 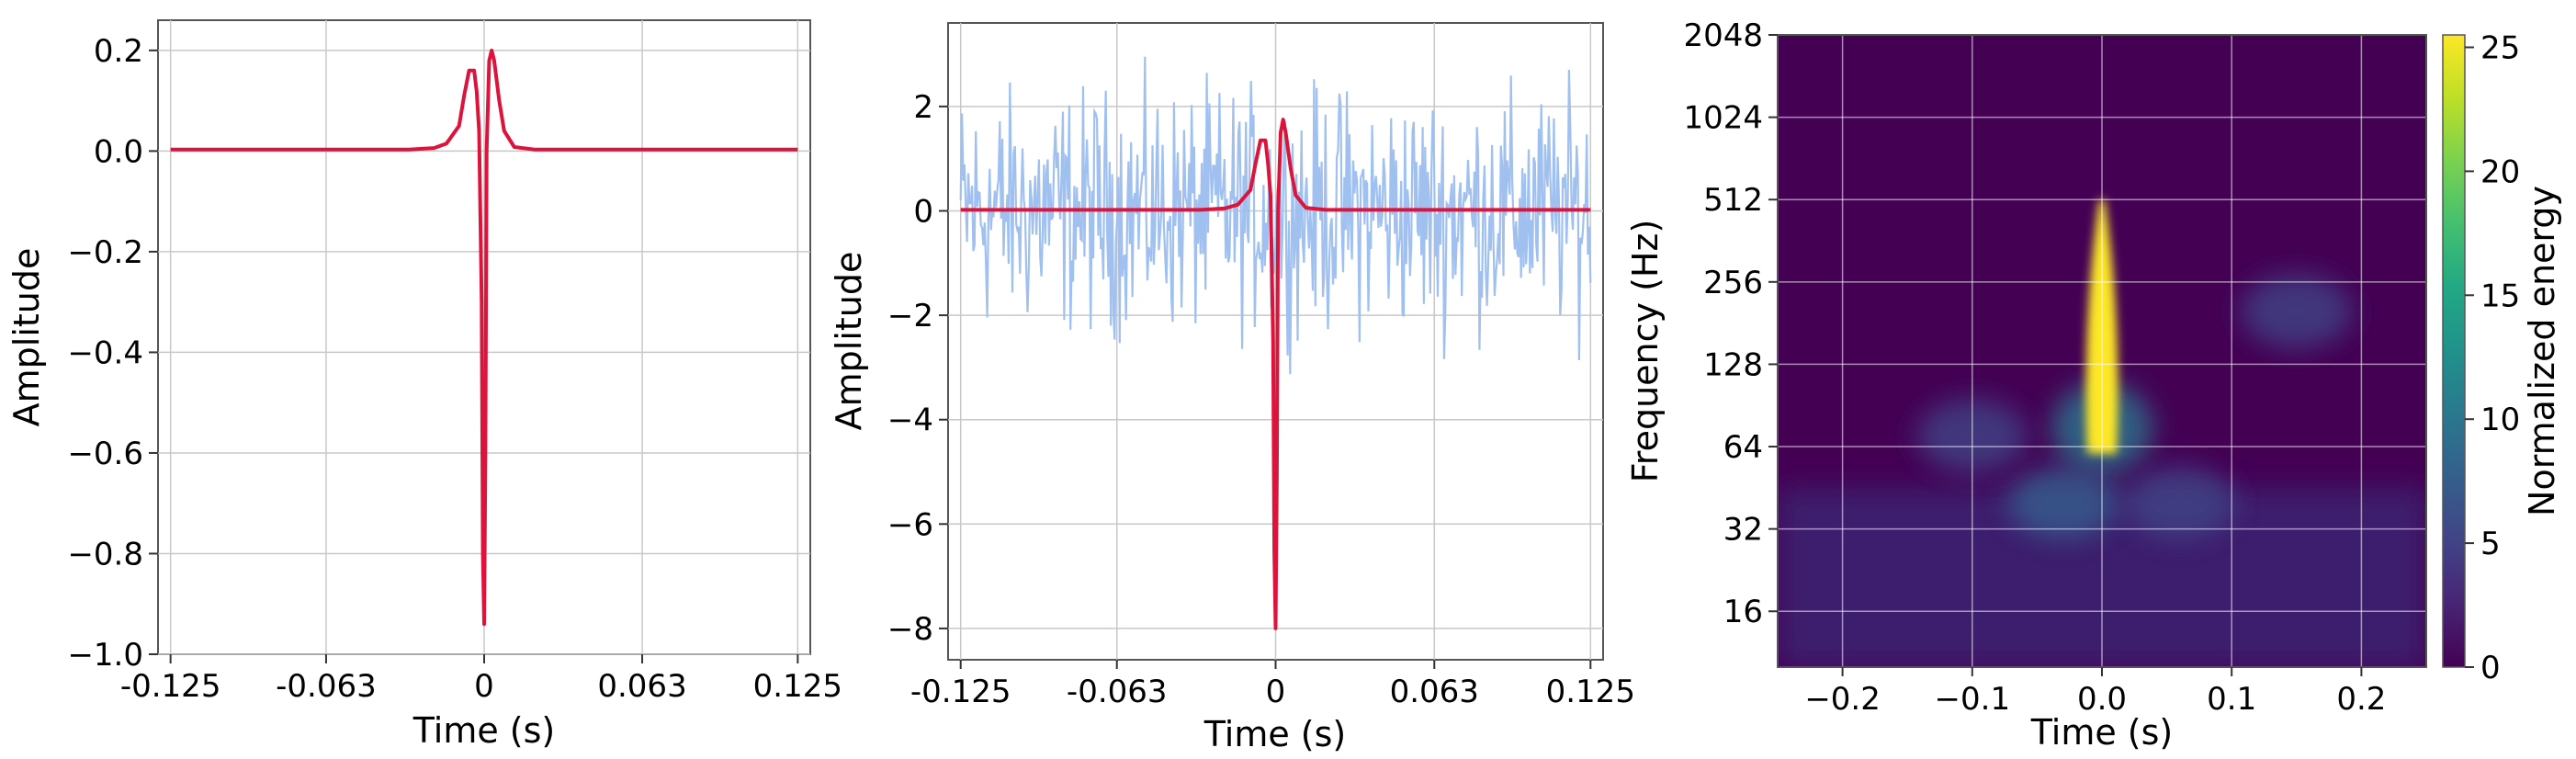 What do you see at coordinates (105, 454) in the screenshot?
I see `y-tick-label: −0.6` at bounding box center [105, 454].